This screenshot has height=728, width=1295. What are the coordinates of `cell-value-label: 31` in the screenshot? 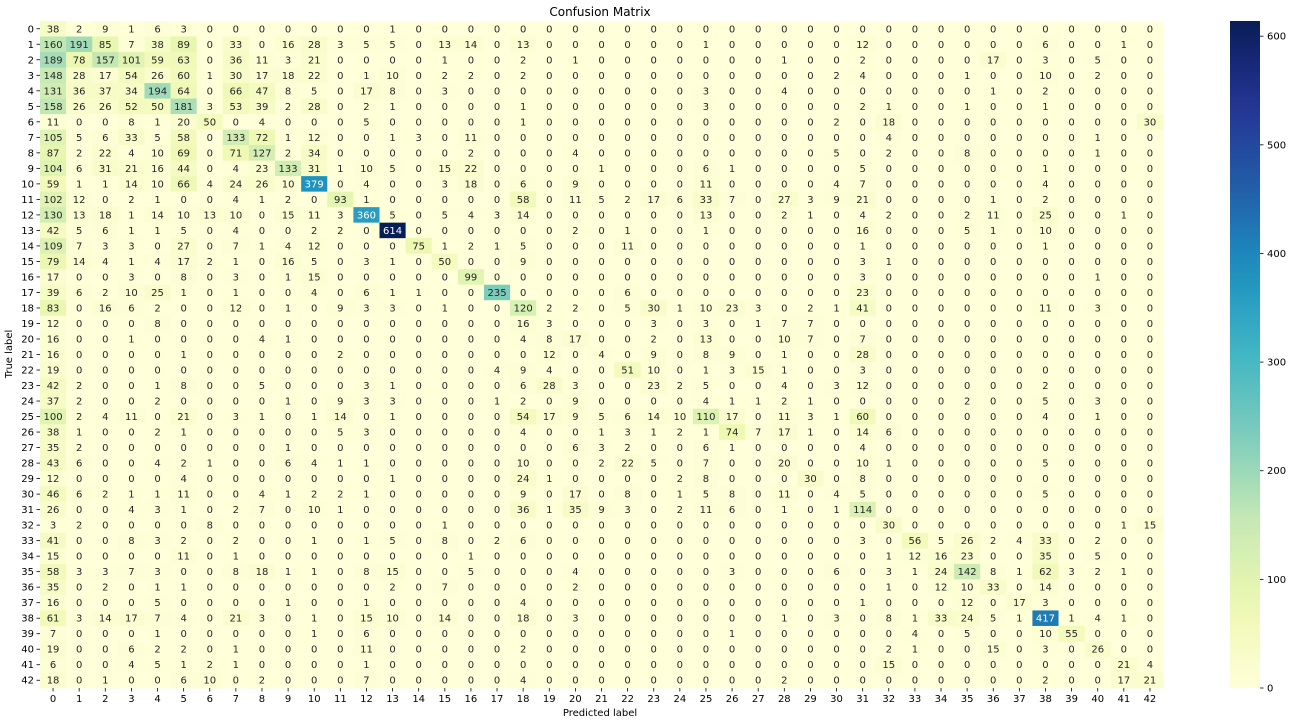 It's located at (105, 169).